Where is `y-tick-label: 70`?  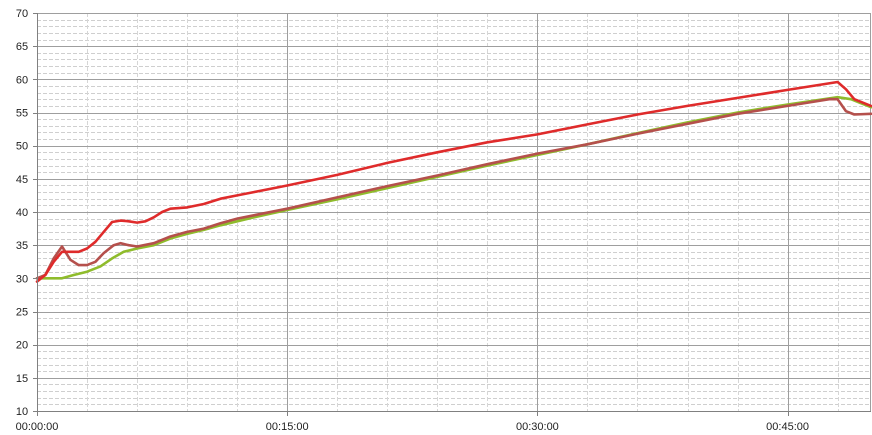
y-tick-label: 70 is located at coordinates (22, 14).